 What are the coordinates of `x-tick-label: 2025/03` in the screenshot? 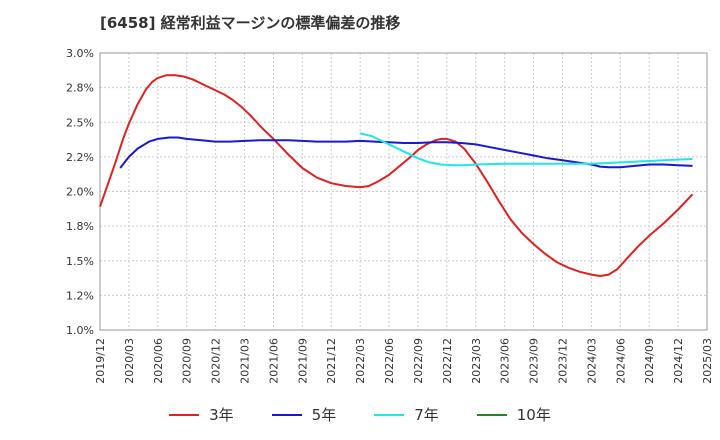 It's located at (707, 361).